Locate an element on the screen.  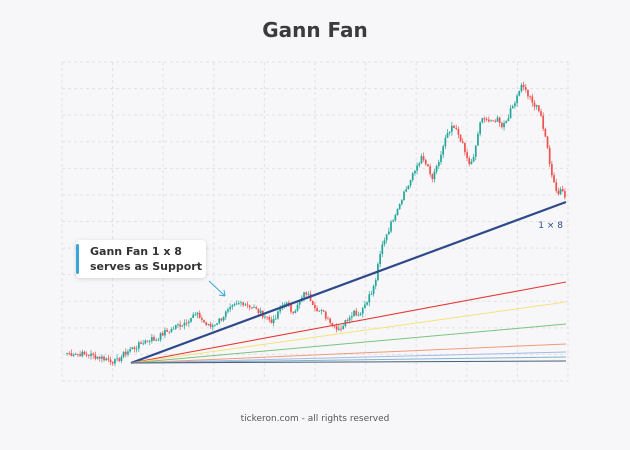
chart-title: Gann Fan is located at coordinates (315, 30).